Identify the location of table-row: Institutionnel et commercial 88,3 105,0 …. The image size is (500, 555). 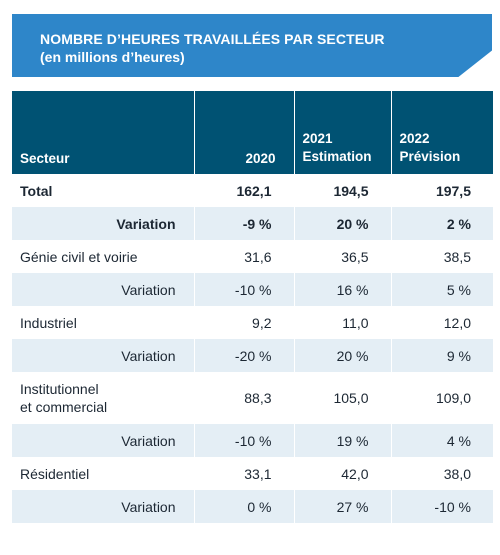
(252, 398).